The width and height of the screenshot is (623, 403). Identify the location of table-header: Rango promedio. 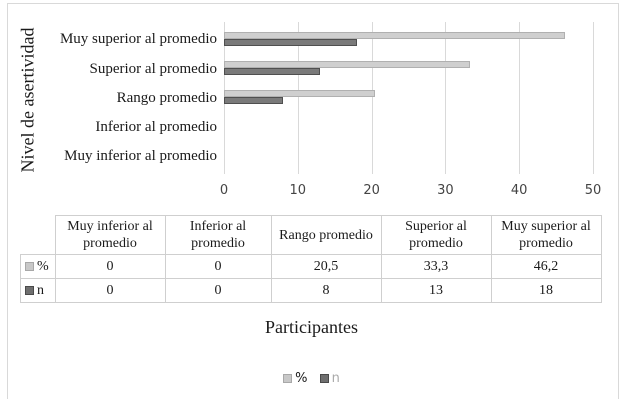
(326, 235).